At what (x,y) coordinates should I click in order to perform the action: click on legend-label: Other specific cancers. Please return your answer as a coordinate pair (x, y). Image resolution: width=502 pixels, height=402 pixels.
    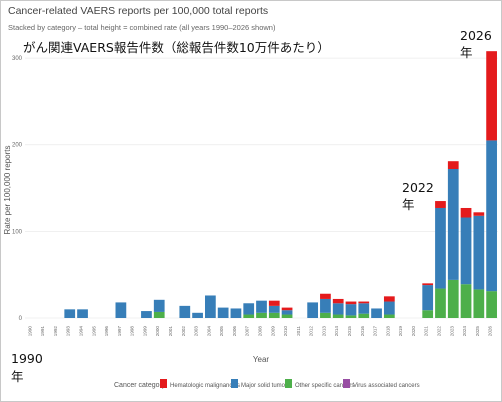
    Looking at the image, I should click on (324, 386).